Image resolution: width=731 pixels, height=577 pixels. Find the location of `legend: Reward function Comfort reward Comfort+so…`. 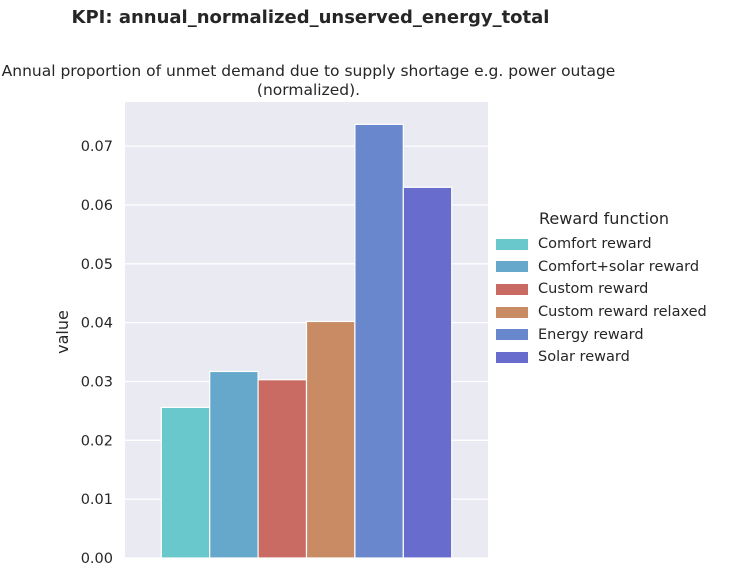

legend: Reward function Comfort reward Comfort+so… is located at coordinates (601, 289).